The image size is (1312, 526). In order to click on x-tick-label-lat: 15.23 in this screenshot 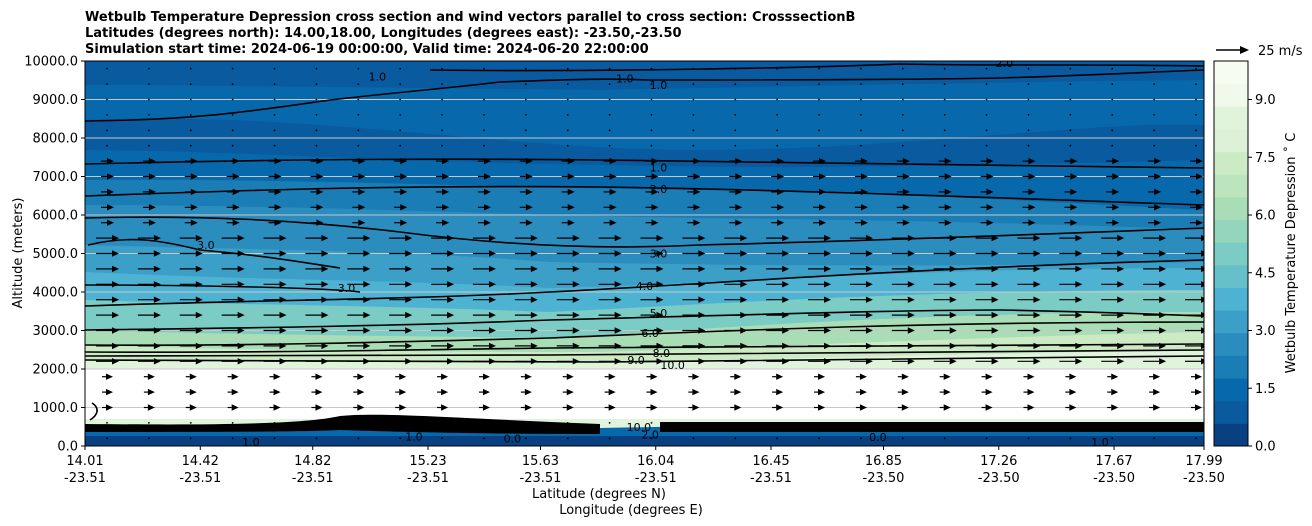, I will do `click(427, 461)`.